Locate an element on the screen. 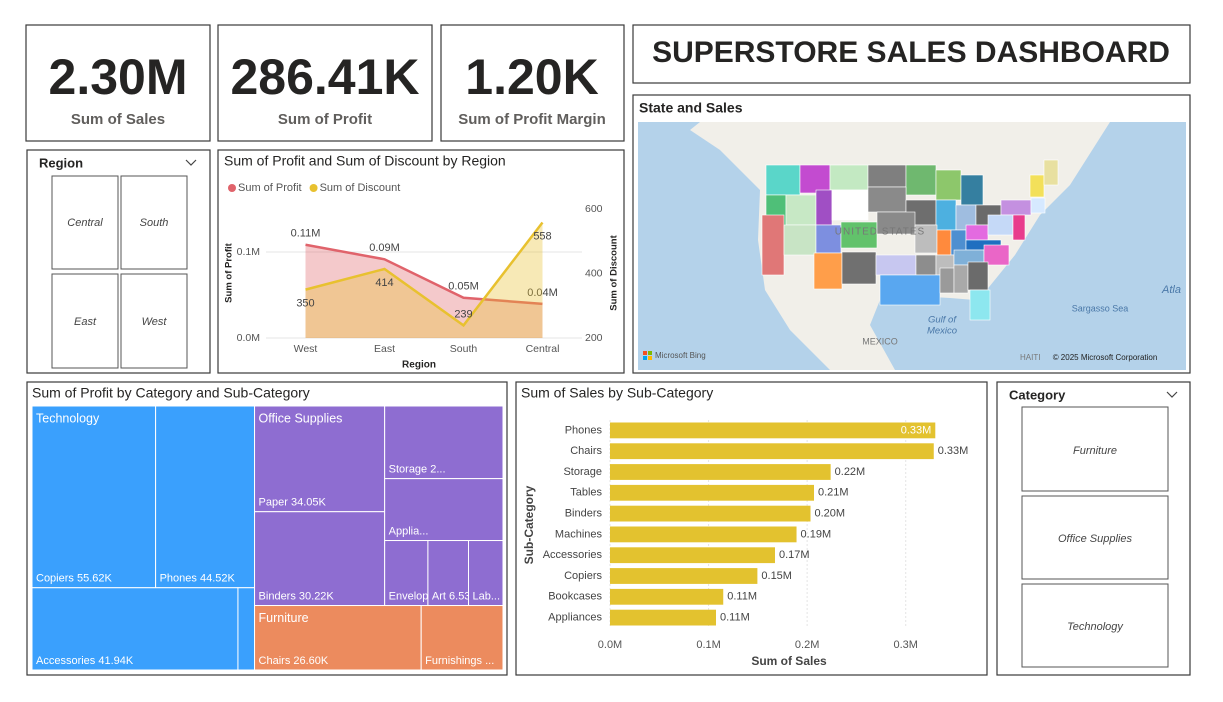 The height and width of the screenshot is (702, 1223). slicer-title: Region is located at coordinates (61, 162).